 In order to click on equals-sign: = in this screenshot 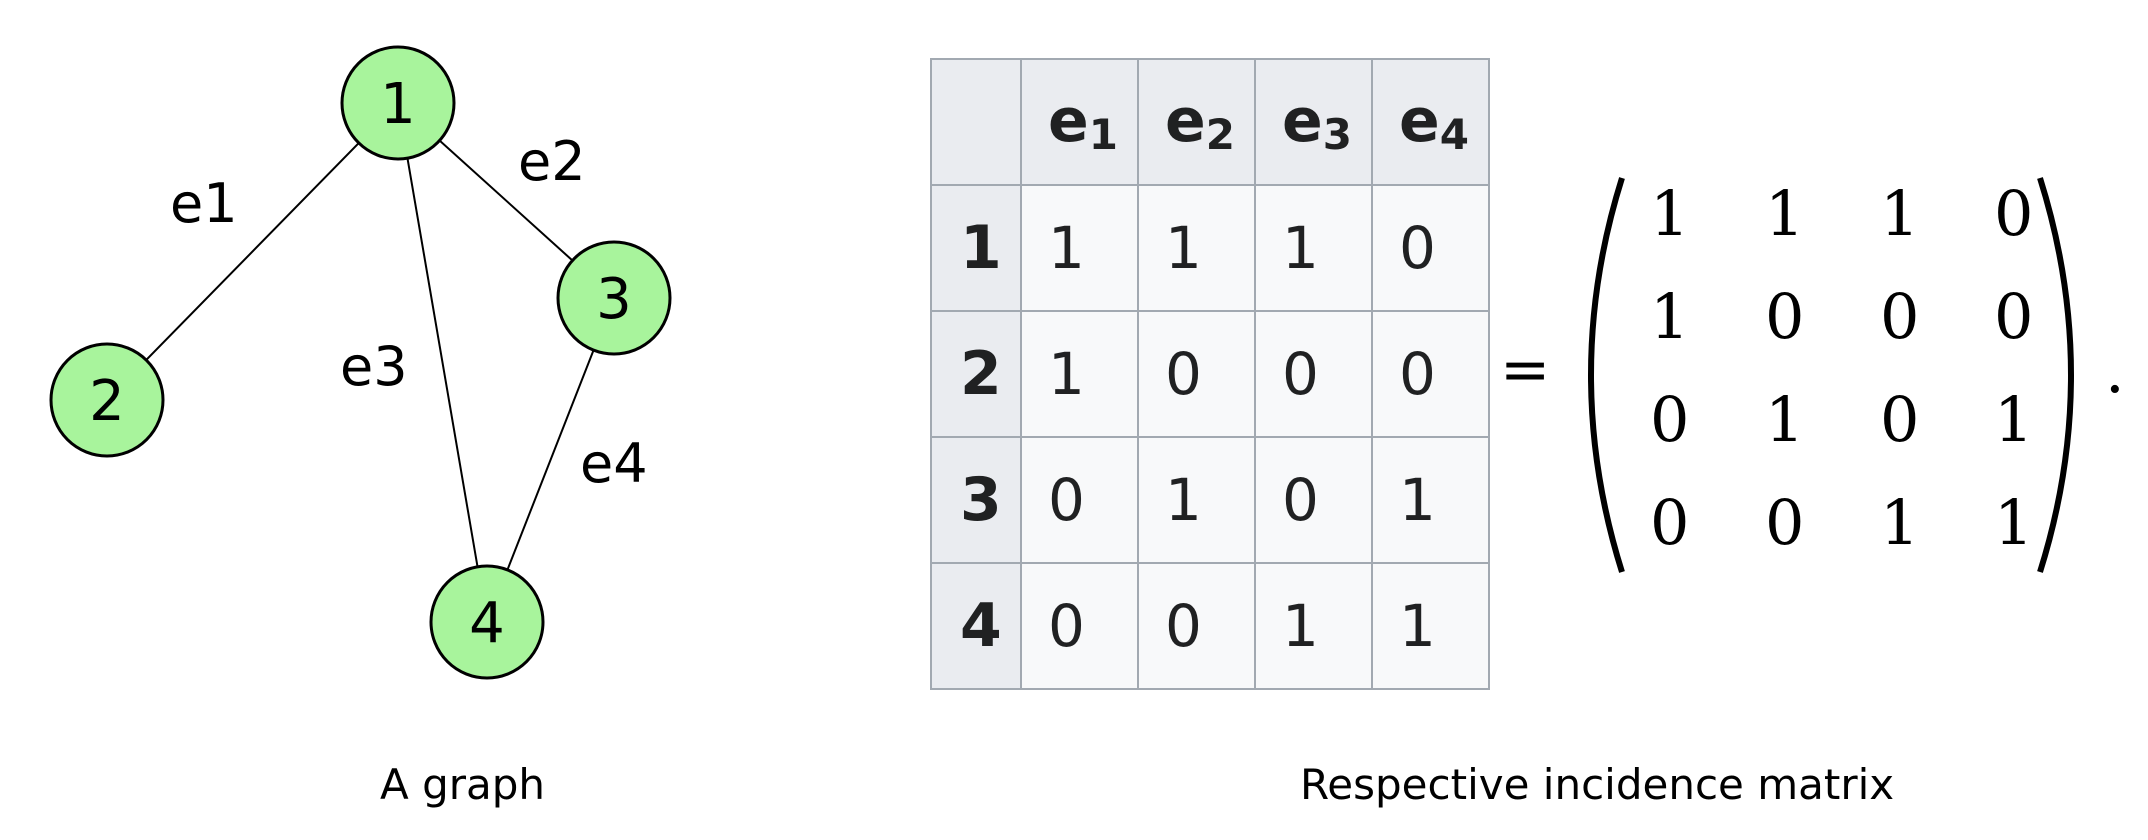, I will do `click(1525, 370)`.